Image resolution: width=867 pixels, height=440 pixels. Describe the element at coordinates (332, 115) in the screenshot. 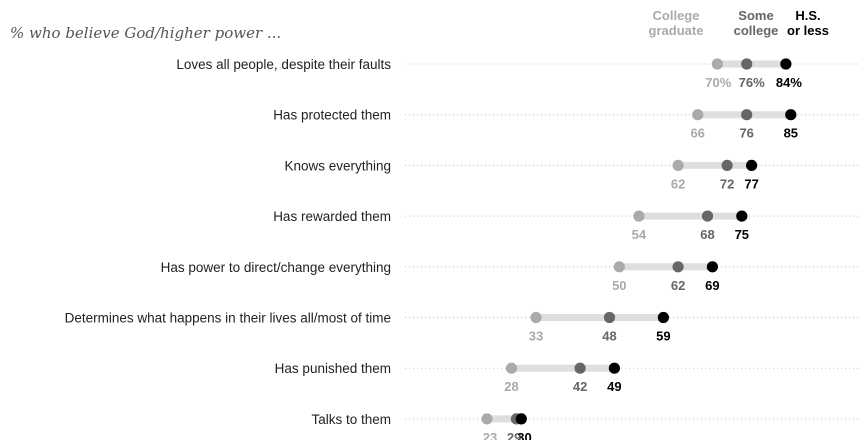

I see `row-label: Has protected them` at that location.